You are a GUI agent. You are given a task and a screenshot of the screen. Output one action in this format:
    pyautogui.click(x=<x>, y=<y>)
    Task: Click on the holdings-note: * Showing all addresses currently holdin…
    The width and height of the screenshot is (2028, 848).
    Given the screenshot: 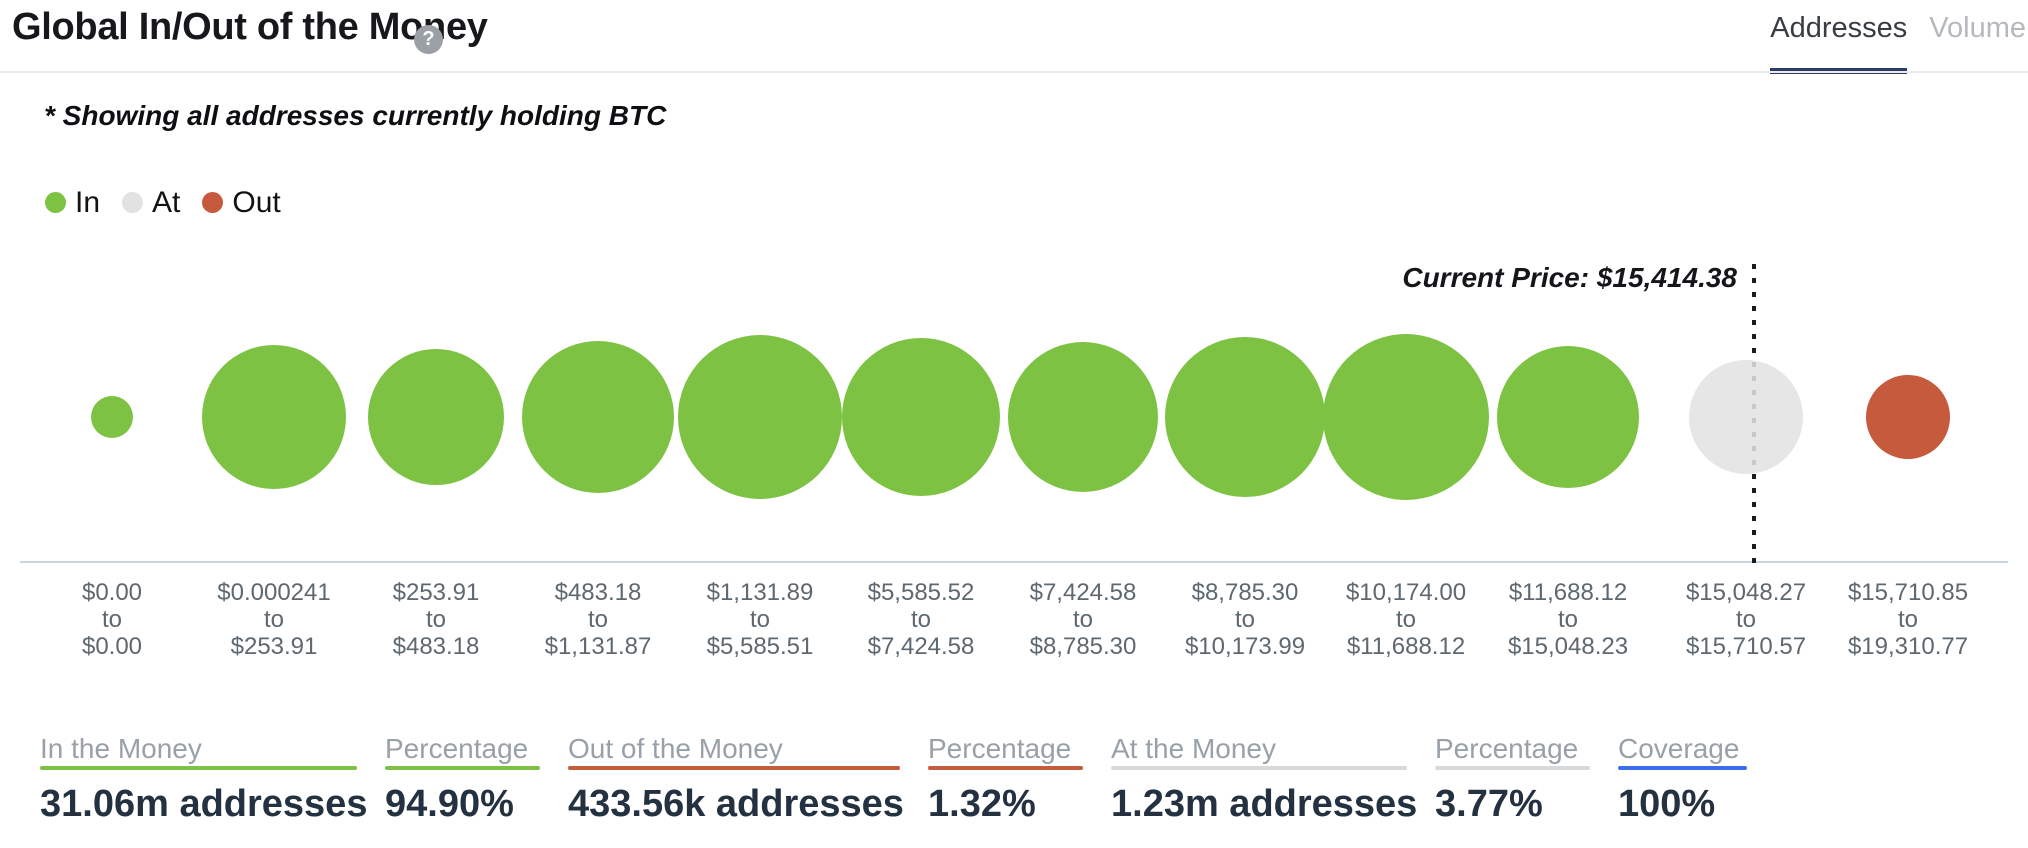 What is the action you would take?
    pyautogui.click(x=355, y=115)
    